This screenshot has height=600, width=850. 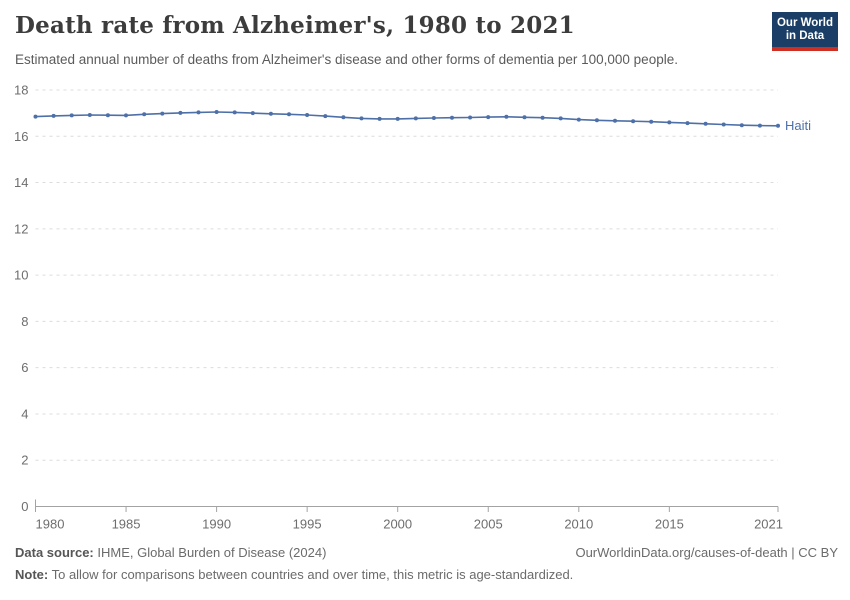 I want to click on x-axis-tick-label: 2015, so click(x=669, y=524).